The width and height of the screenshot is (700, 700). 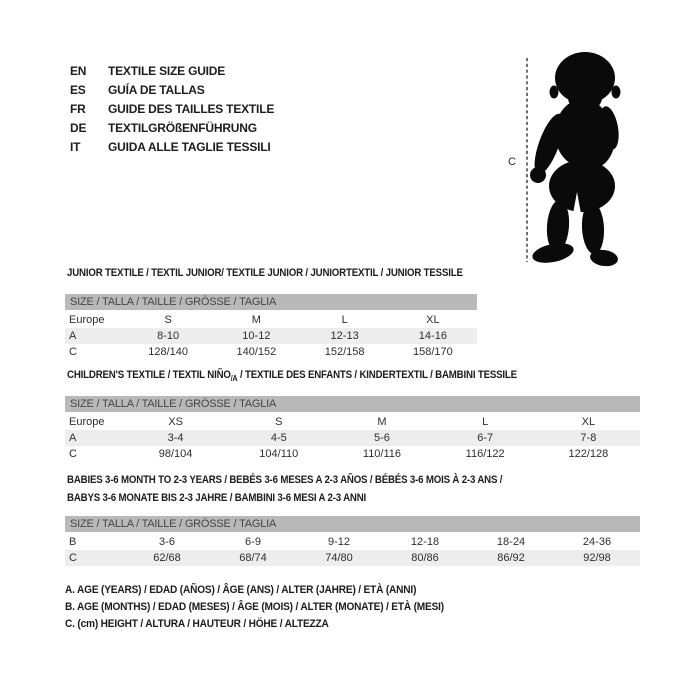 I want to click on baby-silhouette-image, so click(x=573, y=162).